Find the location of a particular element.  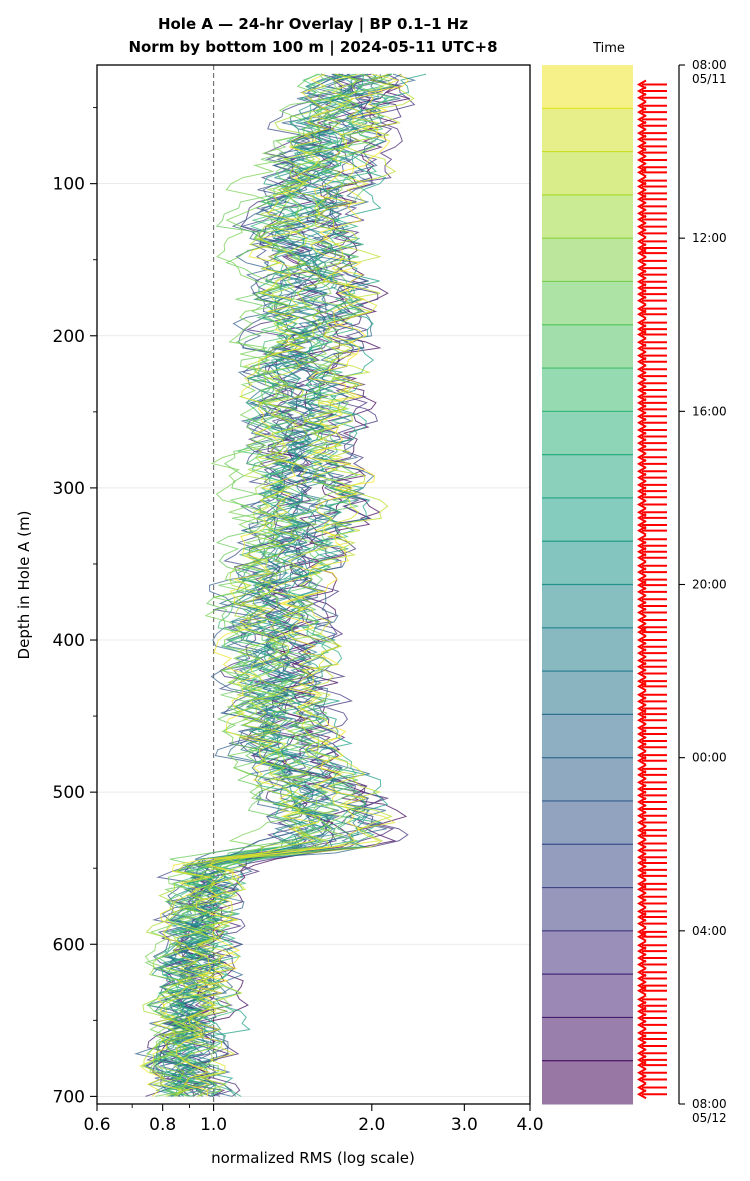

chart-title-line2: Norm by bottom 100 m | 2024-05-11 UTC+8 is located at coordinates (312, 47).